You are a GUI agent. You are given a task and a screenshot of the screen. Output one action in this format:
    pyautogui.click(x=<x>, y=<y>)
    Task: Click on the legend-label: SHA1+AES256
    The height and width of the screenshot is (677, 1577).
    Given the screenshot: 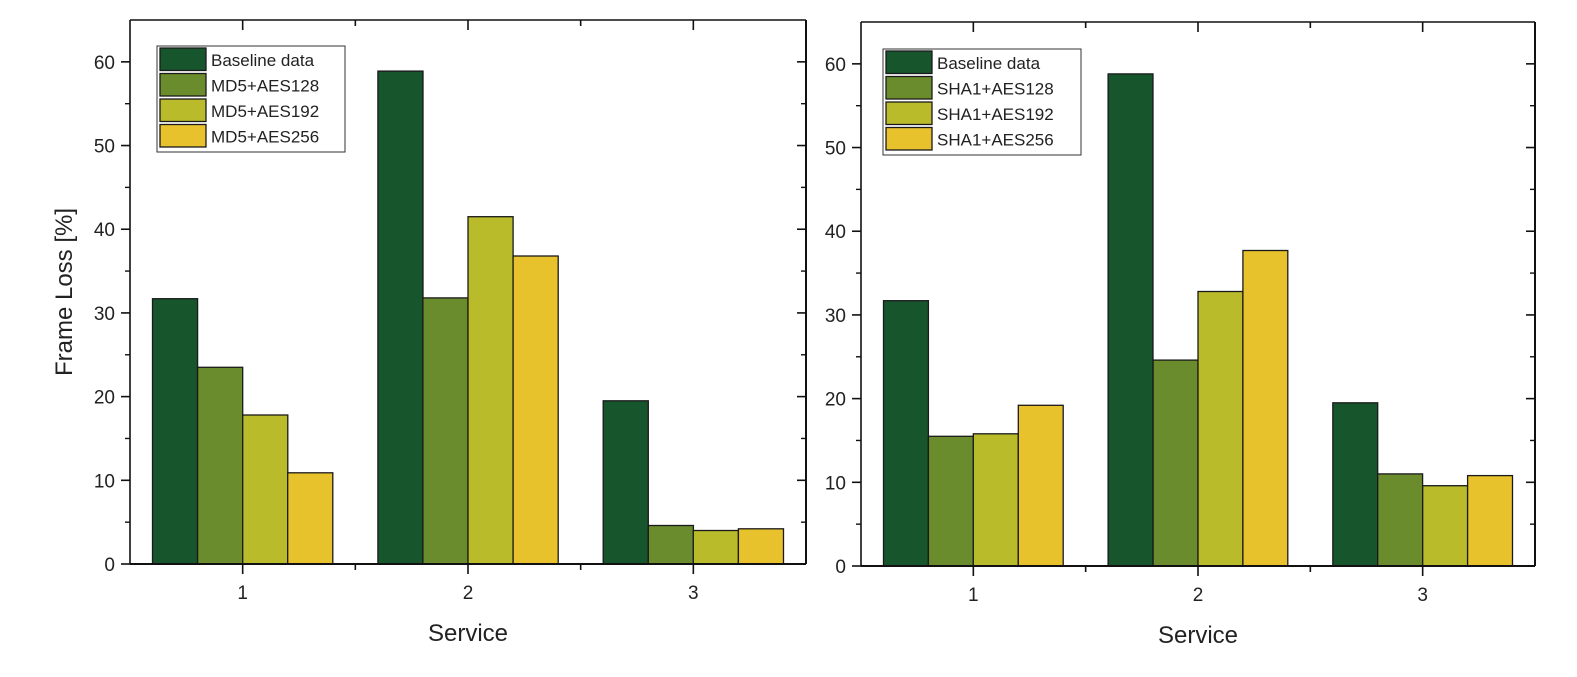 What is the action you would take?
    pyautogui.click(x=995, y=140)
    